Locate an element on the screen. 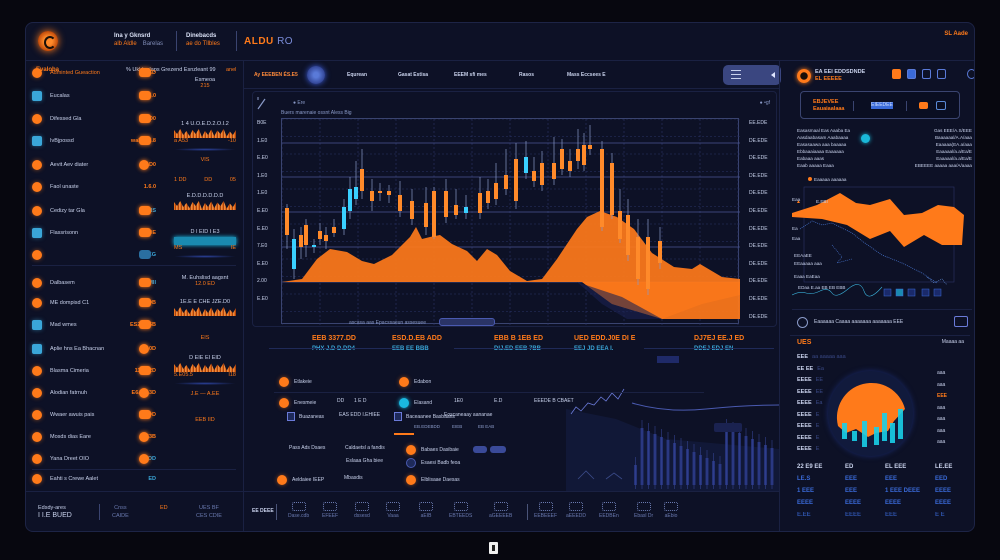 The height and width of the screenshot is (560, 1000). tab-5: Mass Eccsees E is located at coordinates (586, 75).